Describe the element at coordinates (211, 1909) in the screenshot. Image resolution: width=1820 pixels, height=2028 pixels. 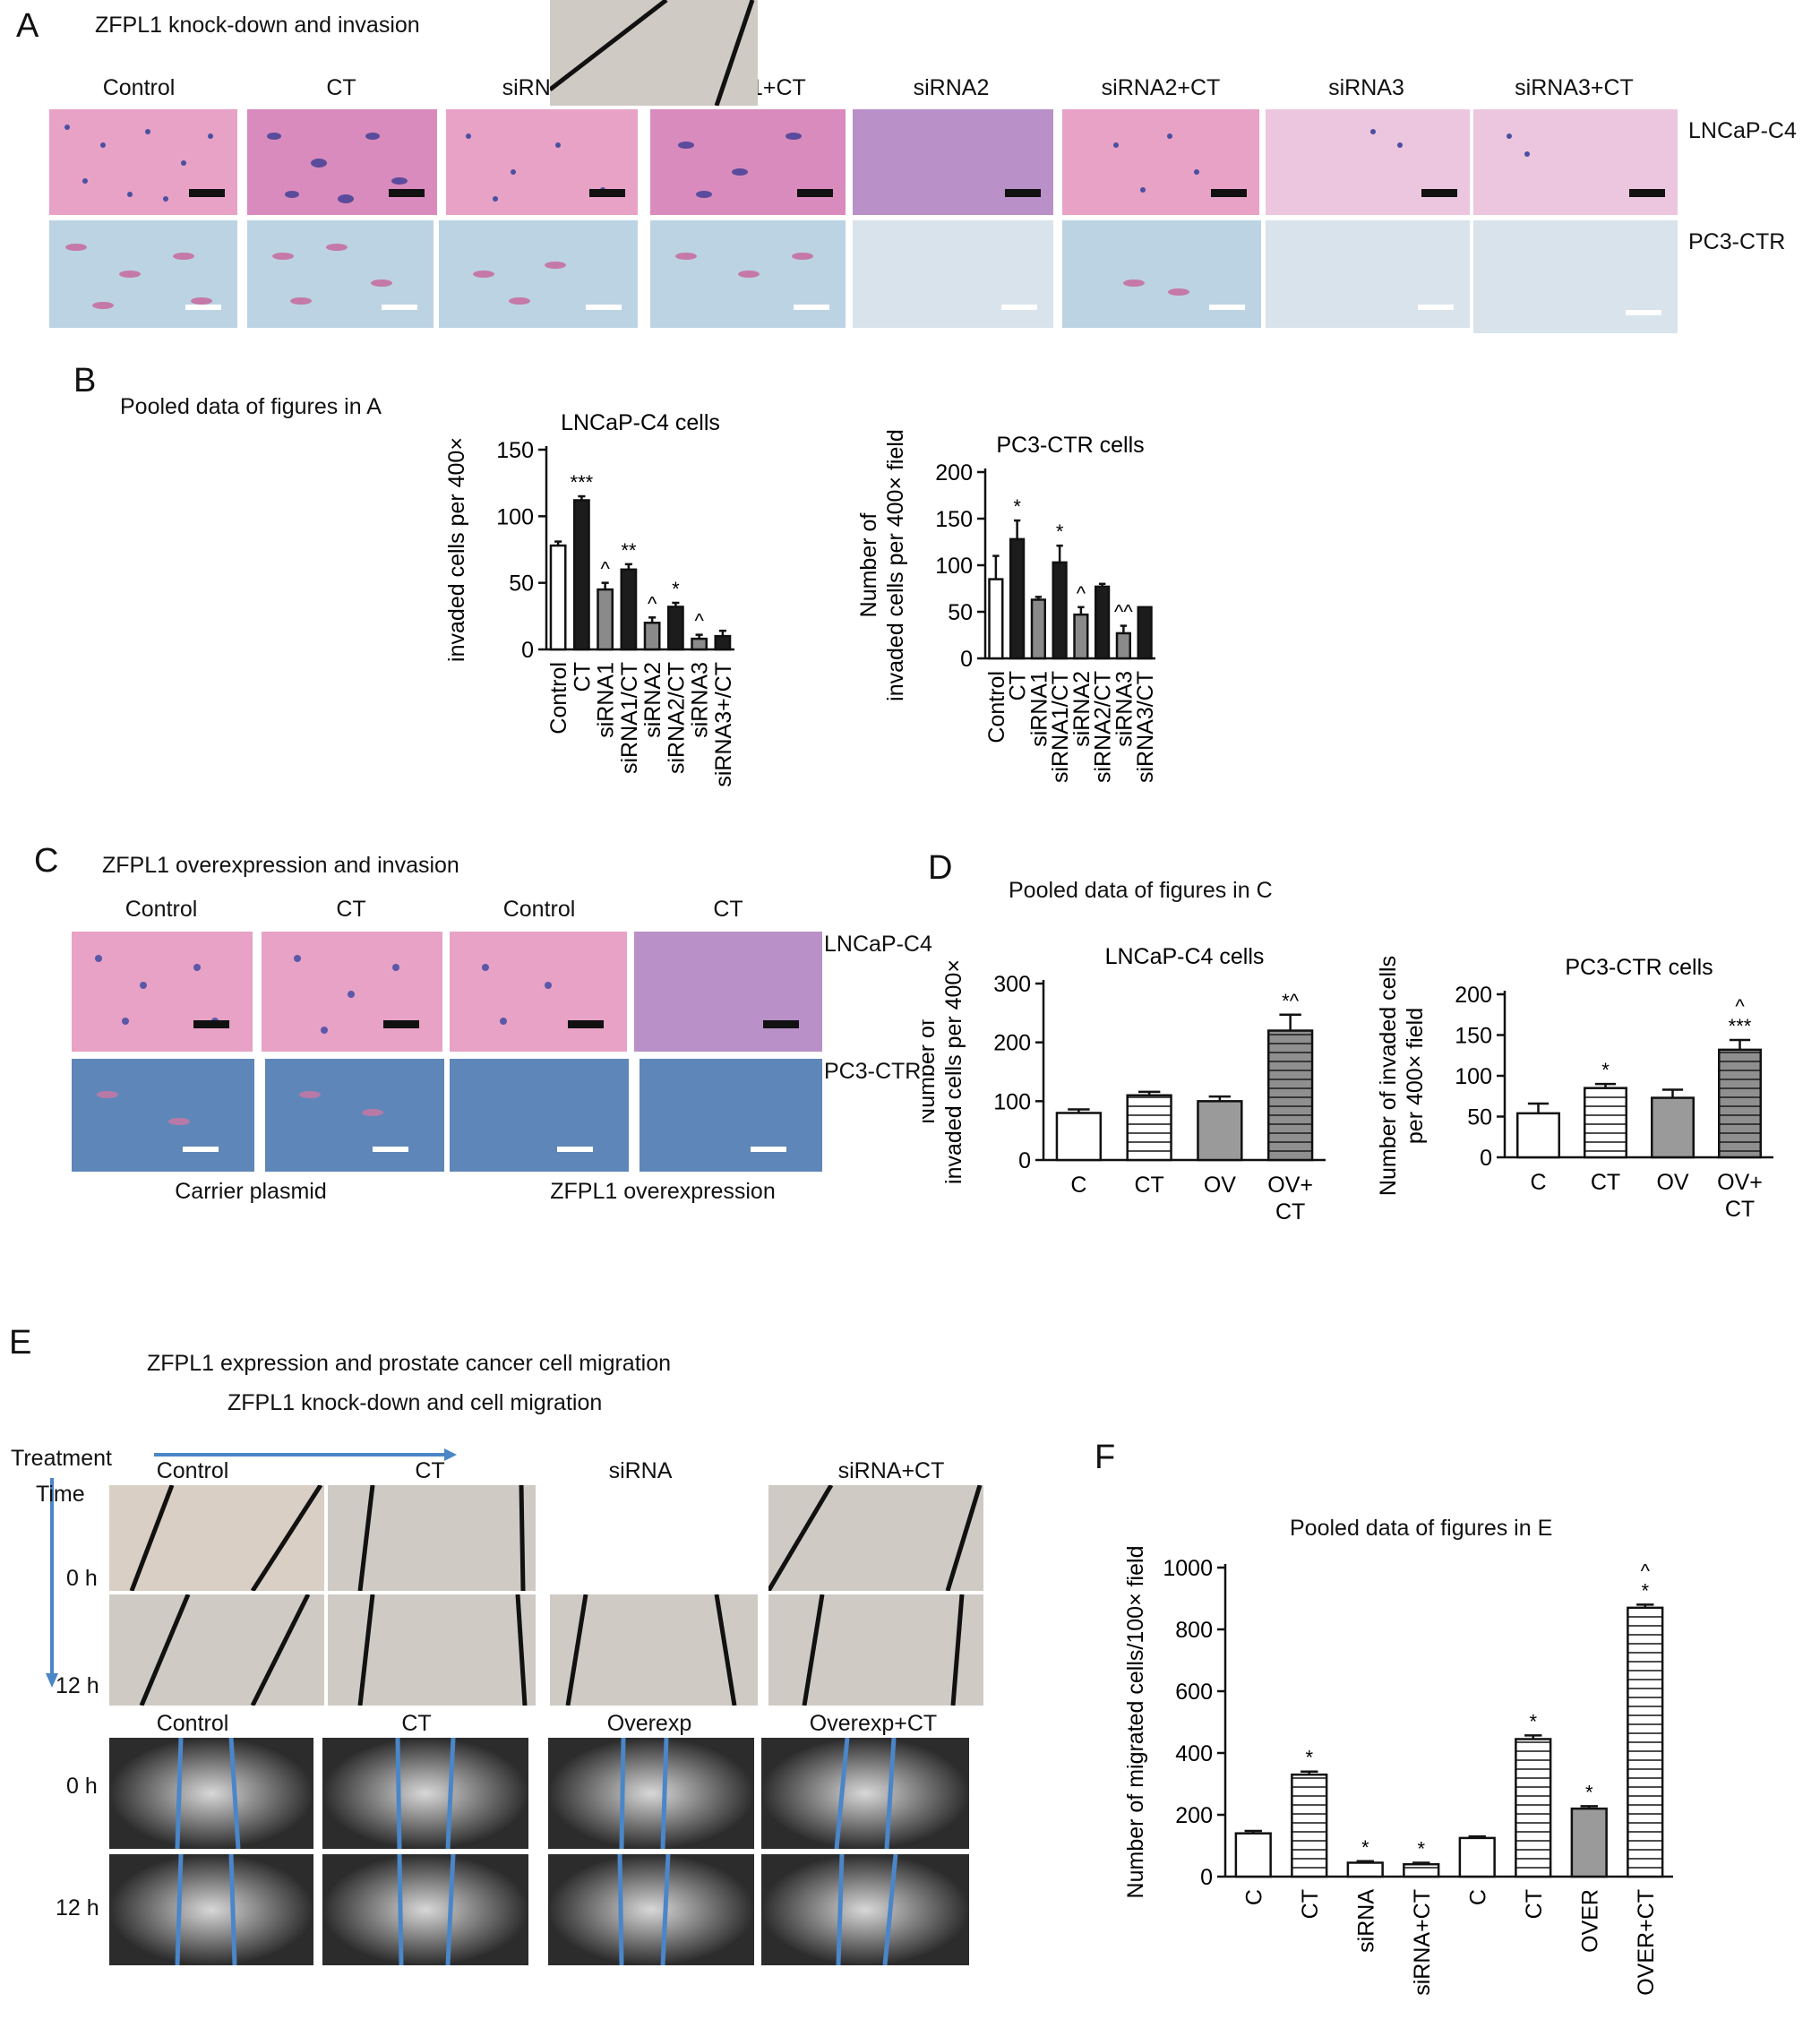
I see `scratch-bottom-control-12h` at that location.